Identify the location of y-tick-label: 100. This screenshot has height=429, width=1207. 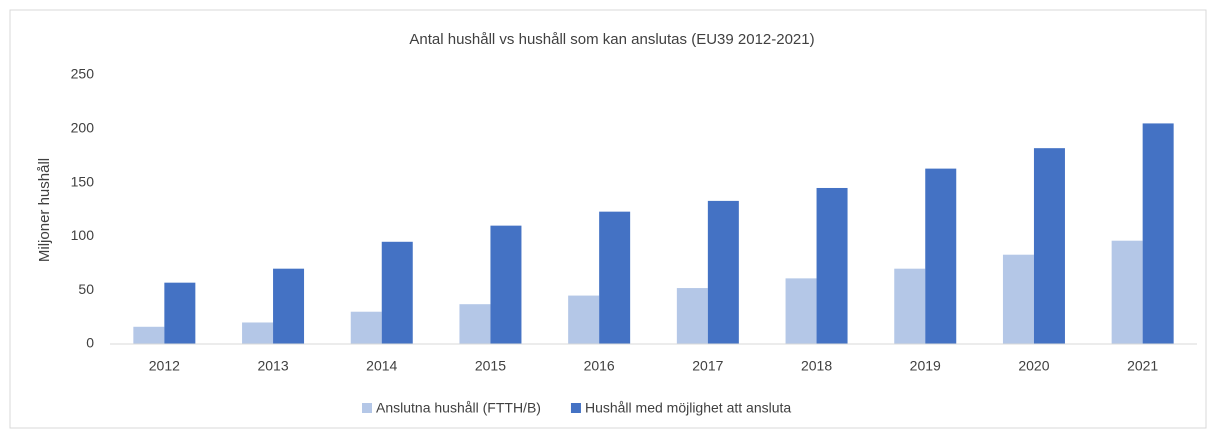
(83, 235).